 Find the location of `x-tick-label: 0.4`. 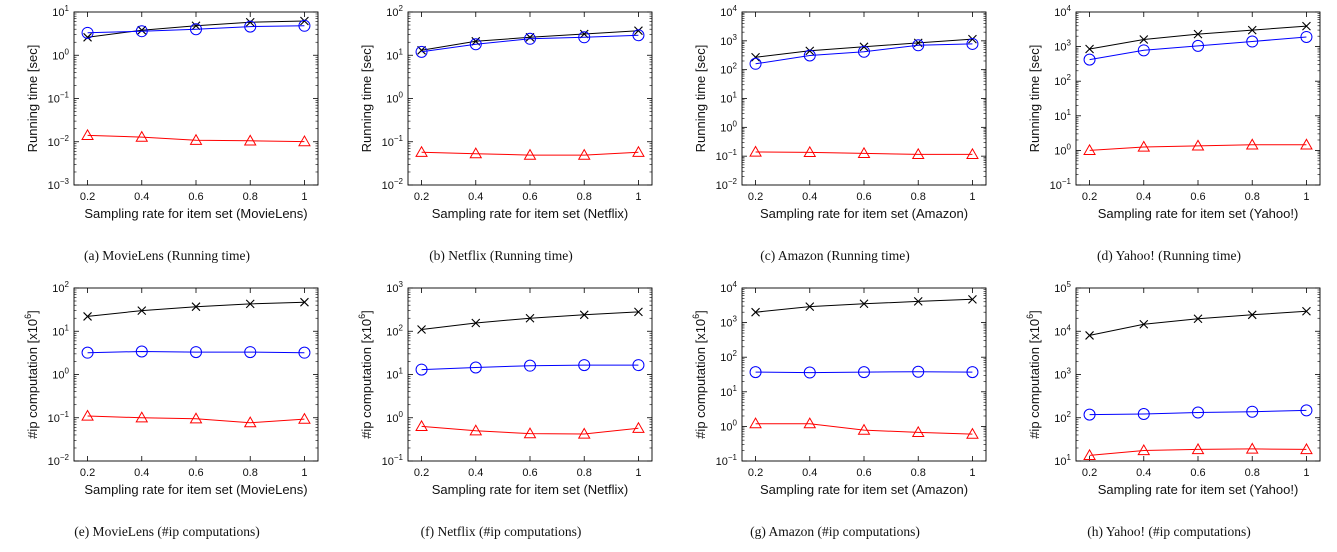

x-tick-label: 0.4 is located at coordinates (809, 473).